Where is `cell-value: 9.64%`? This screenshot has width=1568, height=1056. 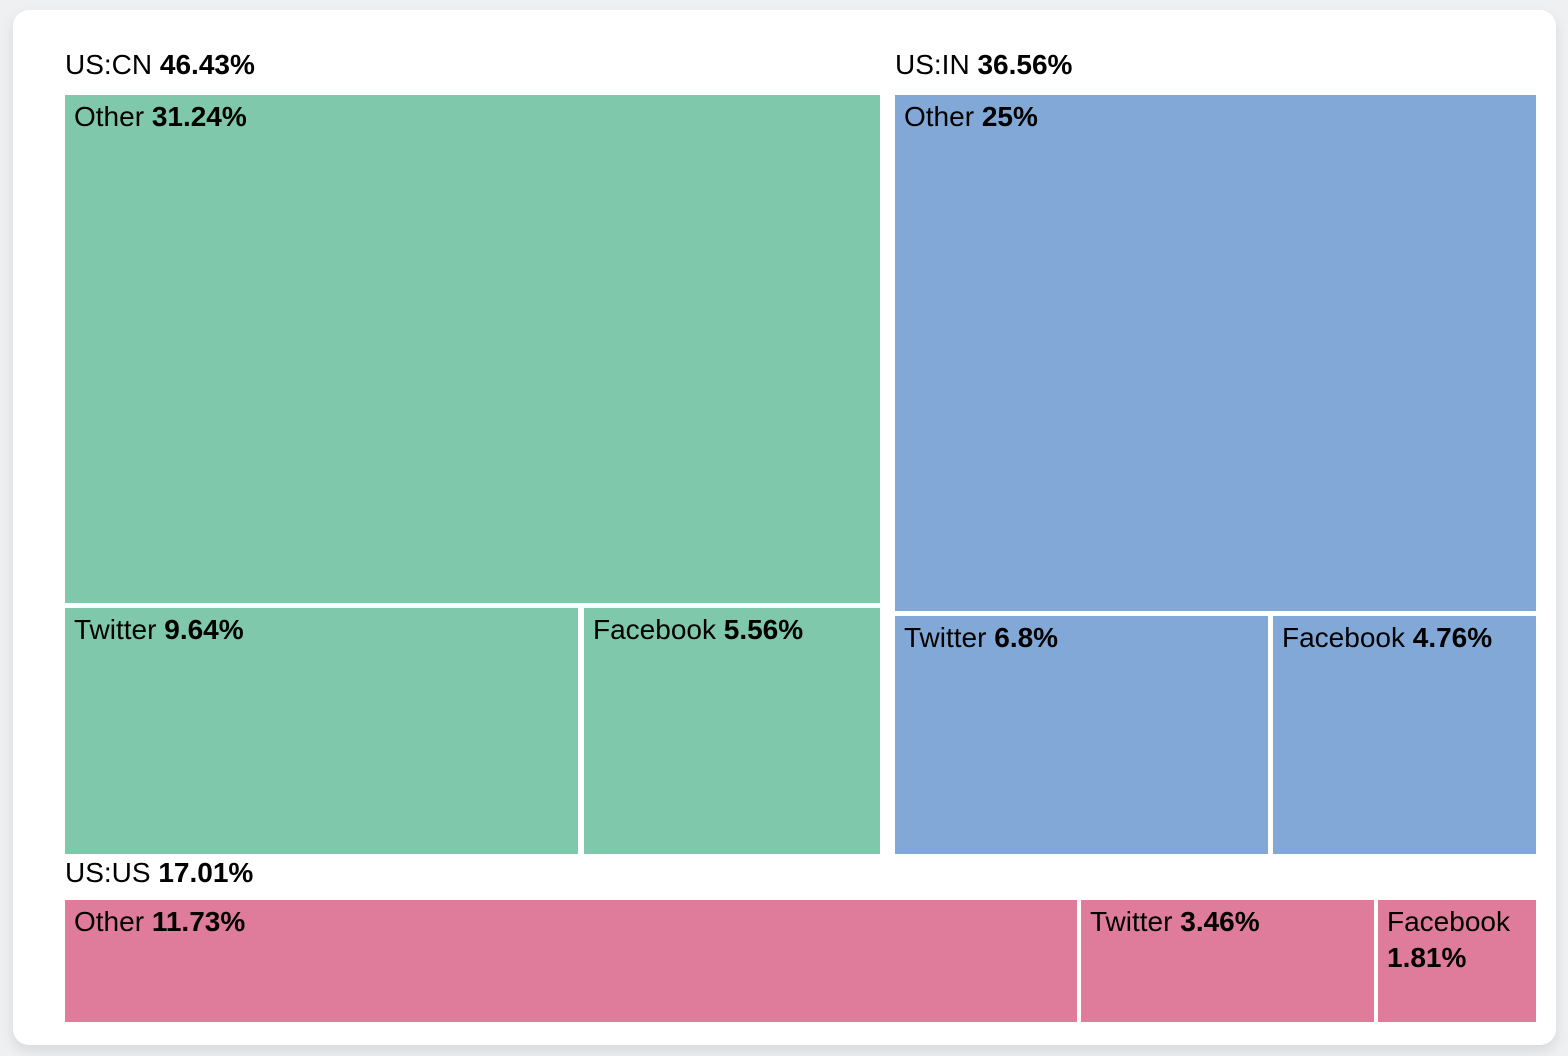 cell-value: 9.64% is located at coordinates (204, 629).